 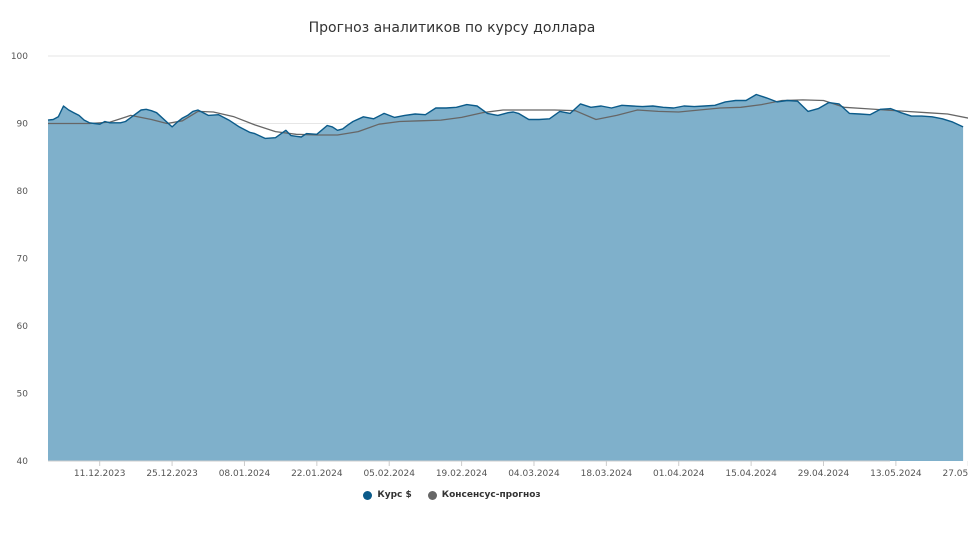 What do you see at coordinates (23, 395) in the screenshot?
I see `y-tick-label: 50` at bounding box center [23, 395].